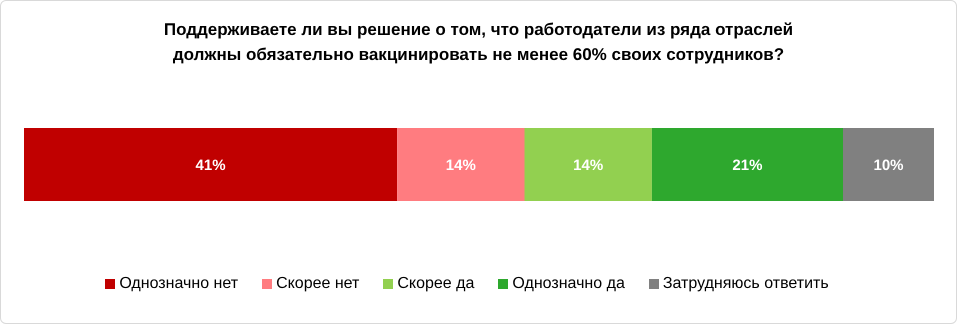 This screenshot has width=957, height=324. I want to click on data-label: 10%, so click(888, 165).